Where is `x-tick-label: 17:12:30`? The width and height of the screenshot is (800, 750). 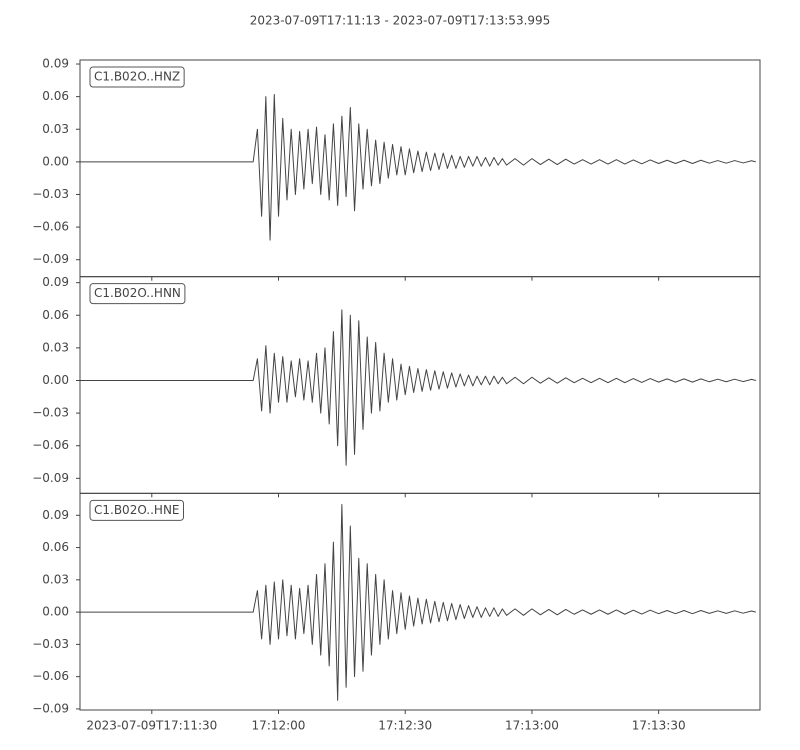 x-tick-label: 17:12:30 is located at coordinates (405, 726).